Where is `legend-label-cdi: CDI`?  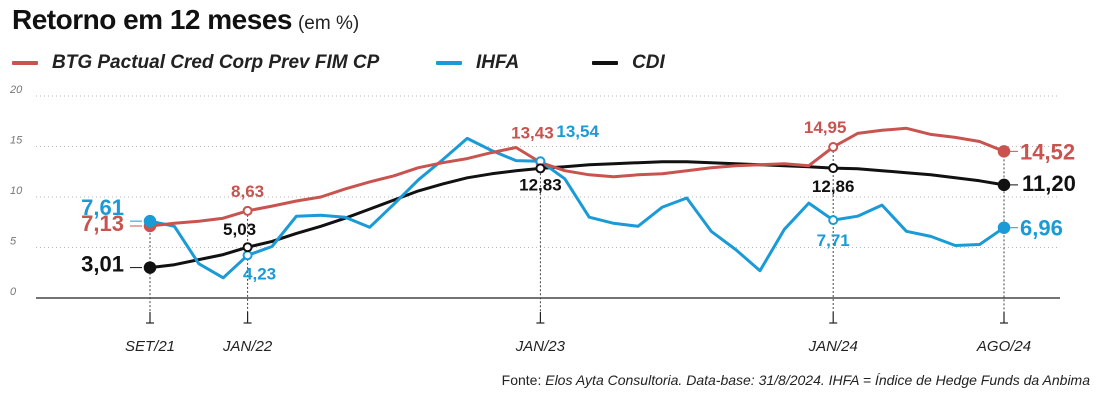 legend-label-cdi: CDI is located at coordinates (648, 62).